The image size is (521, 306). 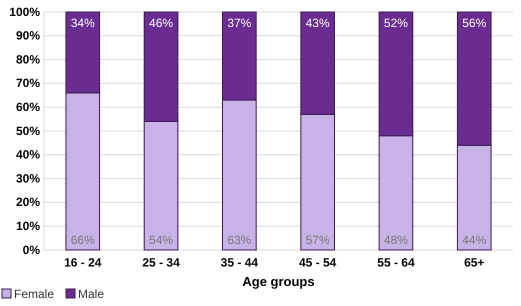 I want to click on x-tick-label: 45 - 54, so click(x=317, y=263).